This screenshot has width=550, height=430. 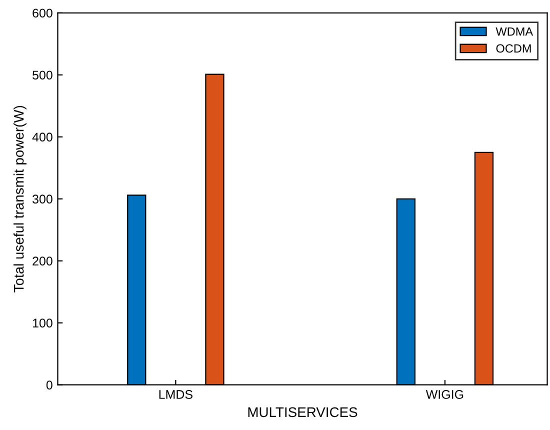 I want to click on x-tick-label: LMDS, so click(x=175, y=394).